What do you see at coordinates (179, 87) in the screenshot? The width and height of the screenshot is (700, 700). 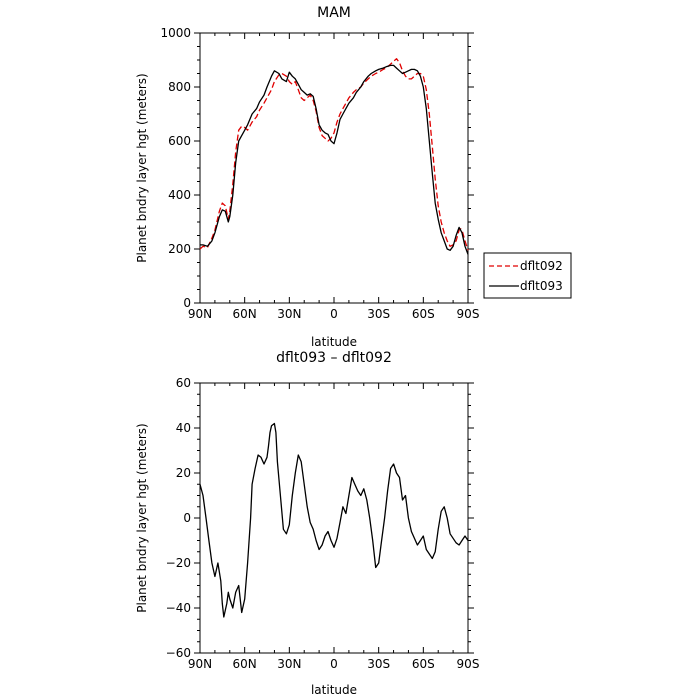 I see `y-tick-label: 800` at bounding box center [179, 87].